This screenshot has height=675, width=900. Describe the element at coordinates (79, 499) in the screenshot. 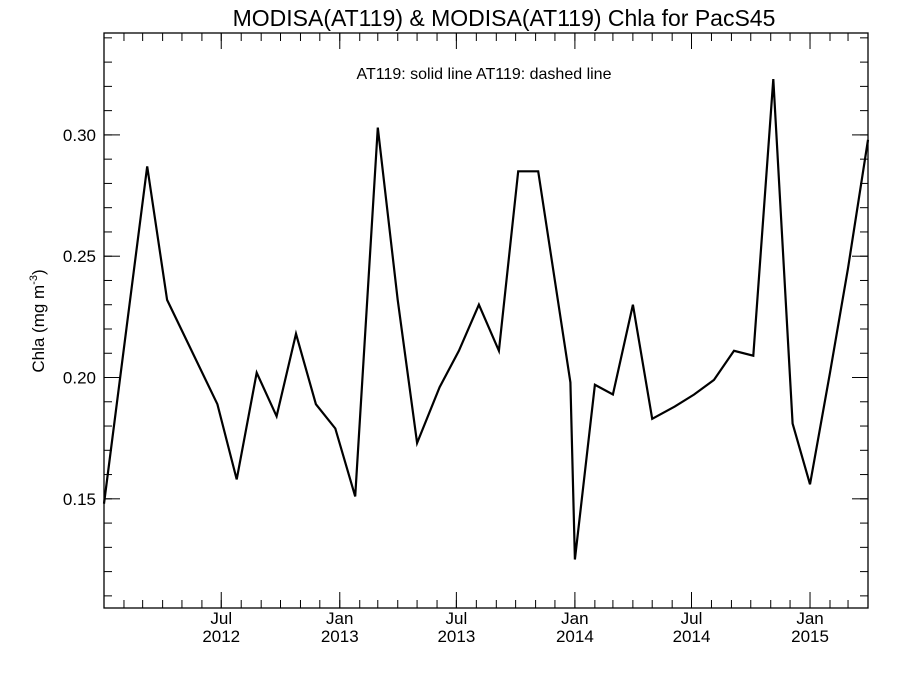

I see `y-tick-label: 0.15` at that location.